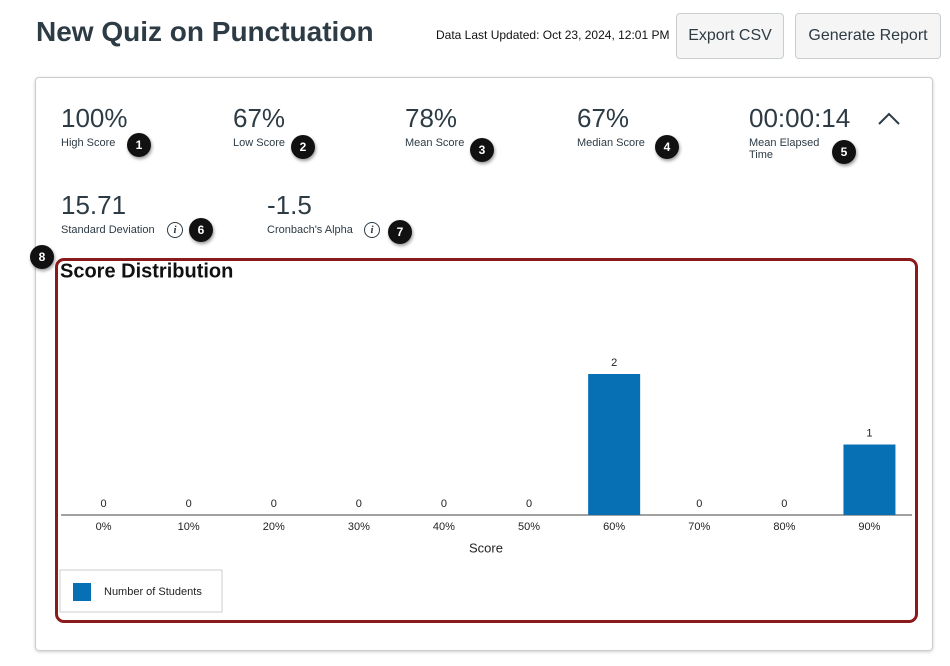 The height and width of the screenshot is (666, 950). What do you see at coordinates (289, 205) in the screenshot?
I see `stat-value: -1.5` at bounding box center [289, 205].